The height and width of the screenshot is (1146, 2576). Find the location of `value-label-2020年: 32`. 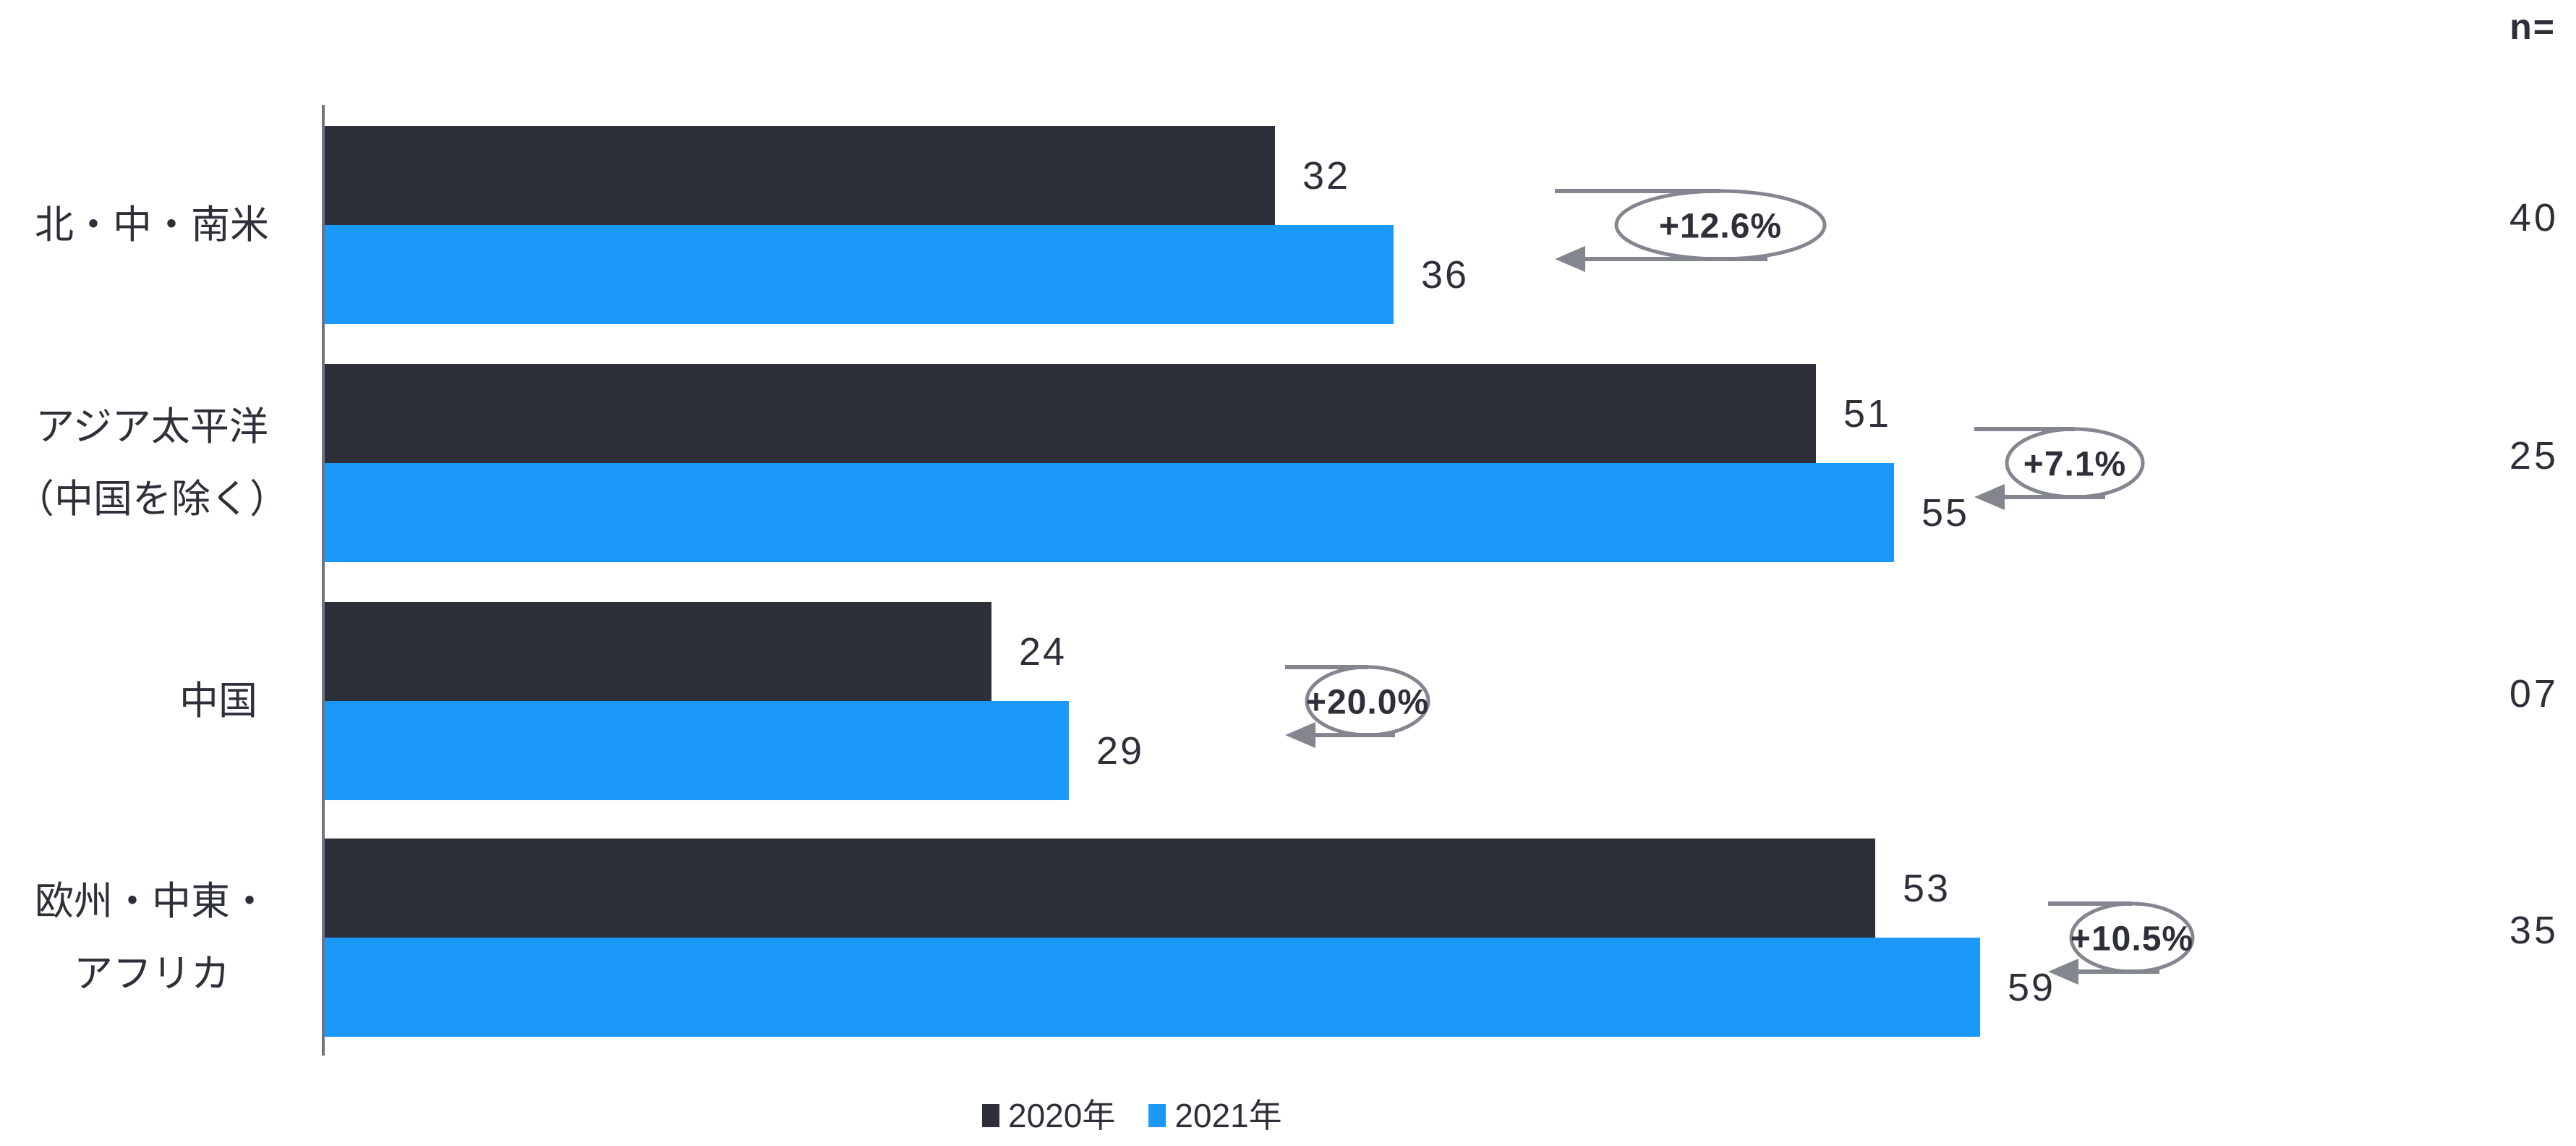

value-label-2020年: 32 is located at coordinates (1327, 176).